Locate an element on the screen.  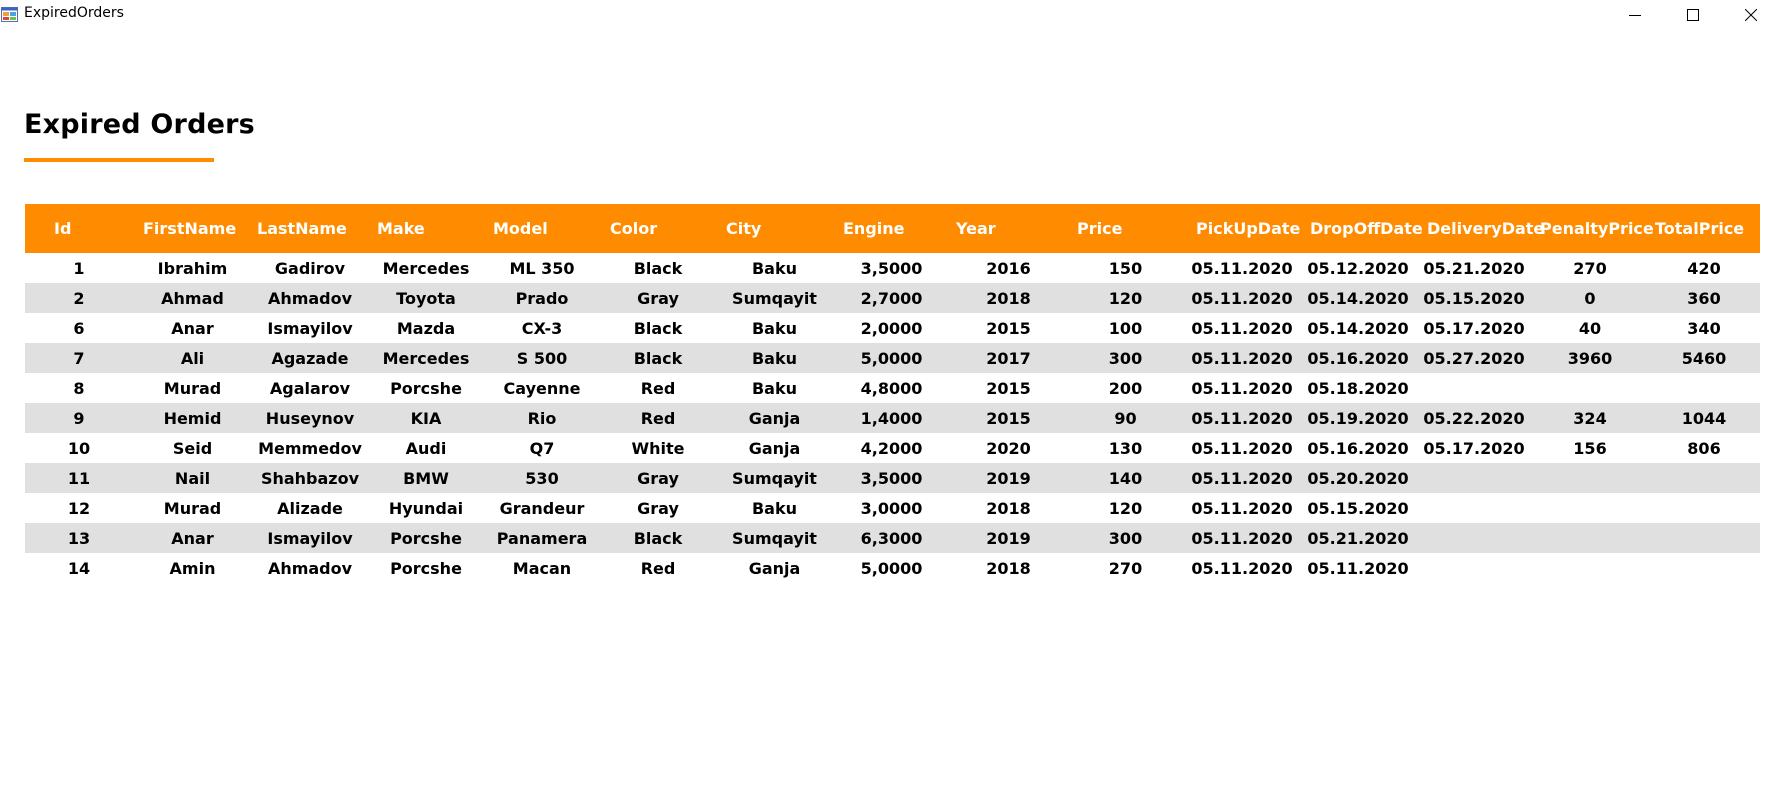
cell-make: BMW is located at coordinates (426, 478).